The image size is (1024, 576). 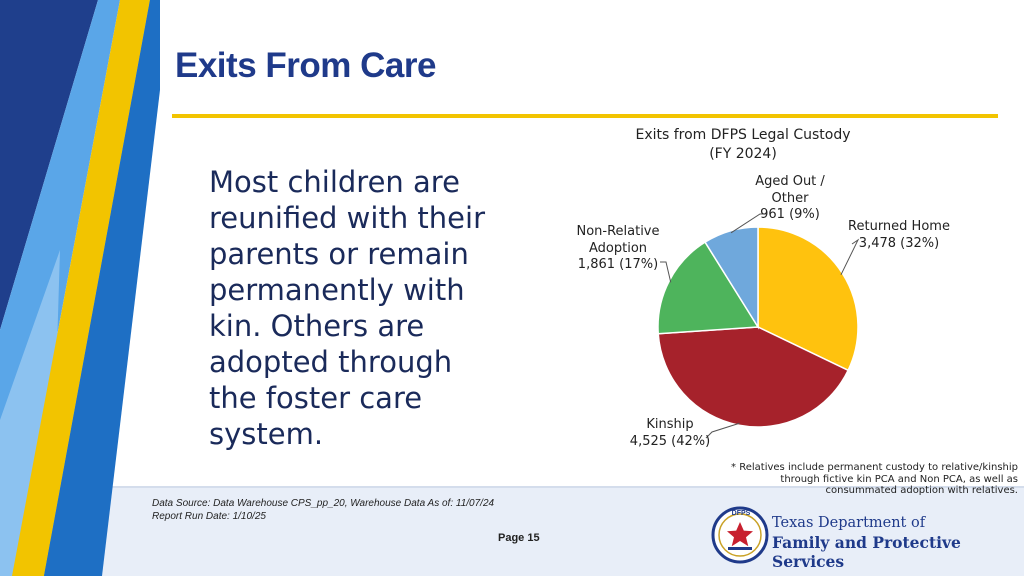 I want to click on chart-title-line: (FY 2024), so click(x=743, y=154).